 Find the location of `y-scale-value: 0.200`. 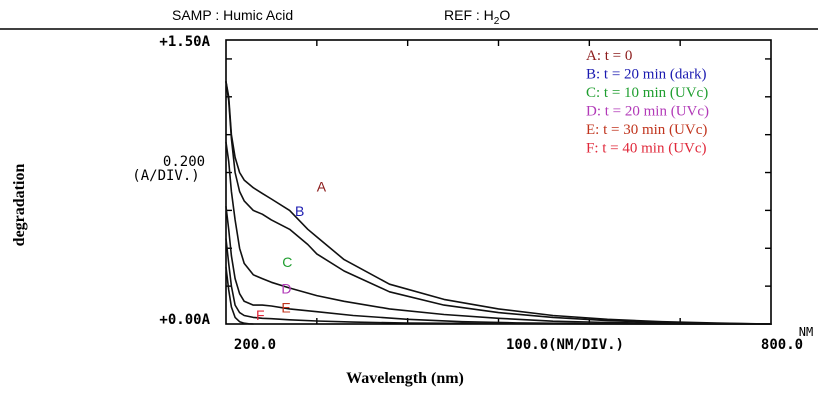

y-scale-value: 0.200 is located at coordinates (184, 162).